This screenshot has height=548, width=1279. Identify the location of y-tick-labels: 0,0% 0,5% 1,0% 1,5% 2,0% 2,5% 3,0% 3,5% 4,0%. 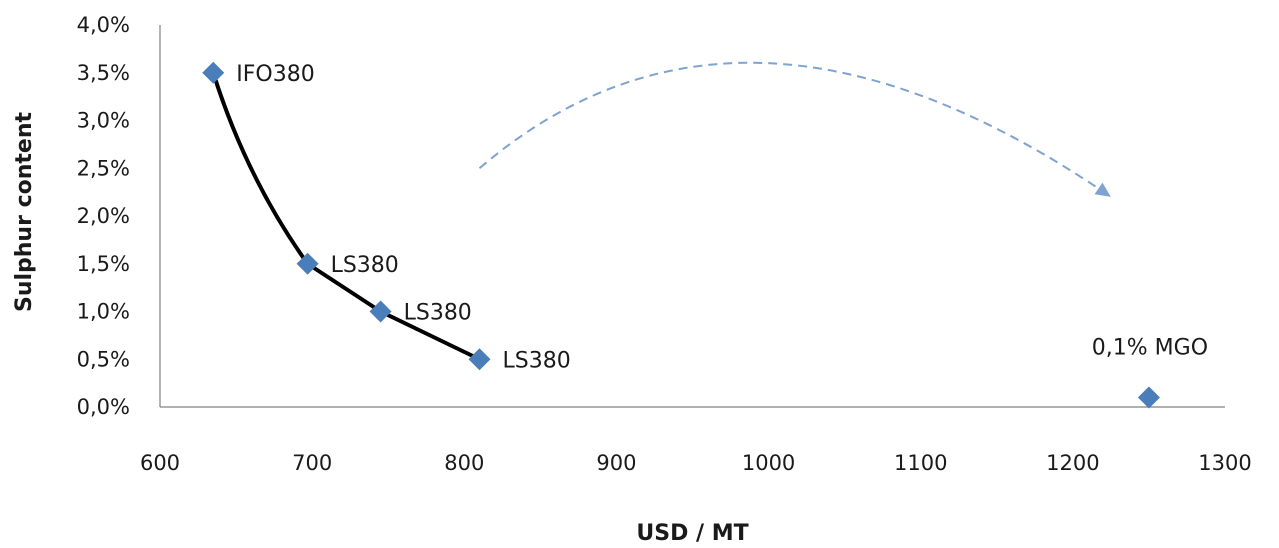
(103, 216).